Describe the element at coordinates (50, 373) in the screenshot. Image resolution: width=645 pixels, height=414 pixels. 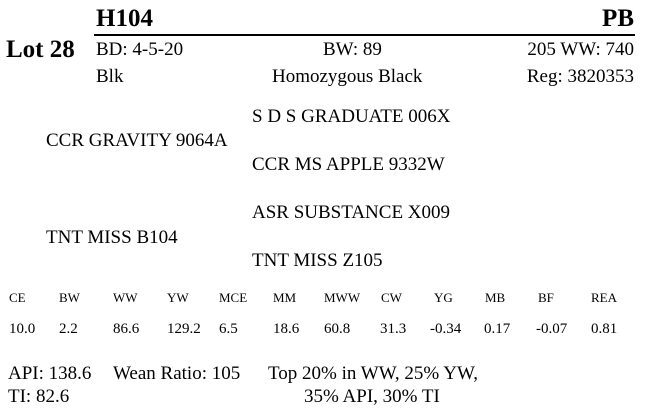
I see `api-index: API: 138.6` at that location.